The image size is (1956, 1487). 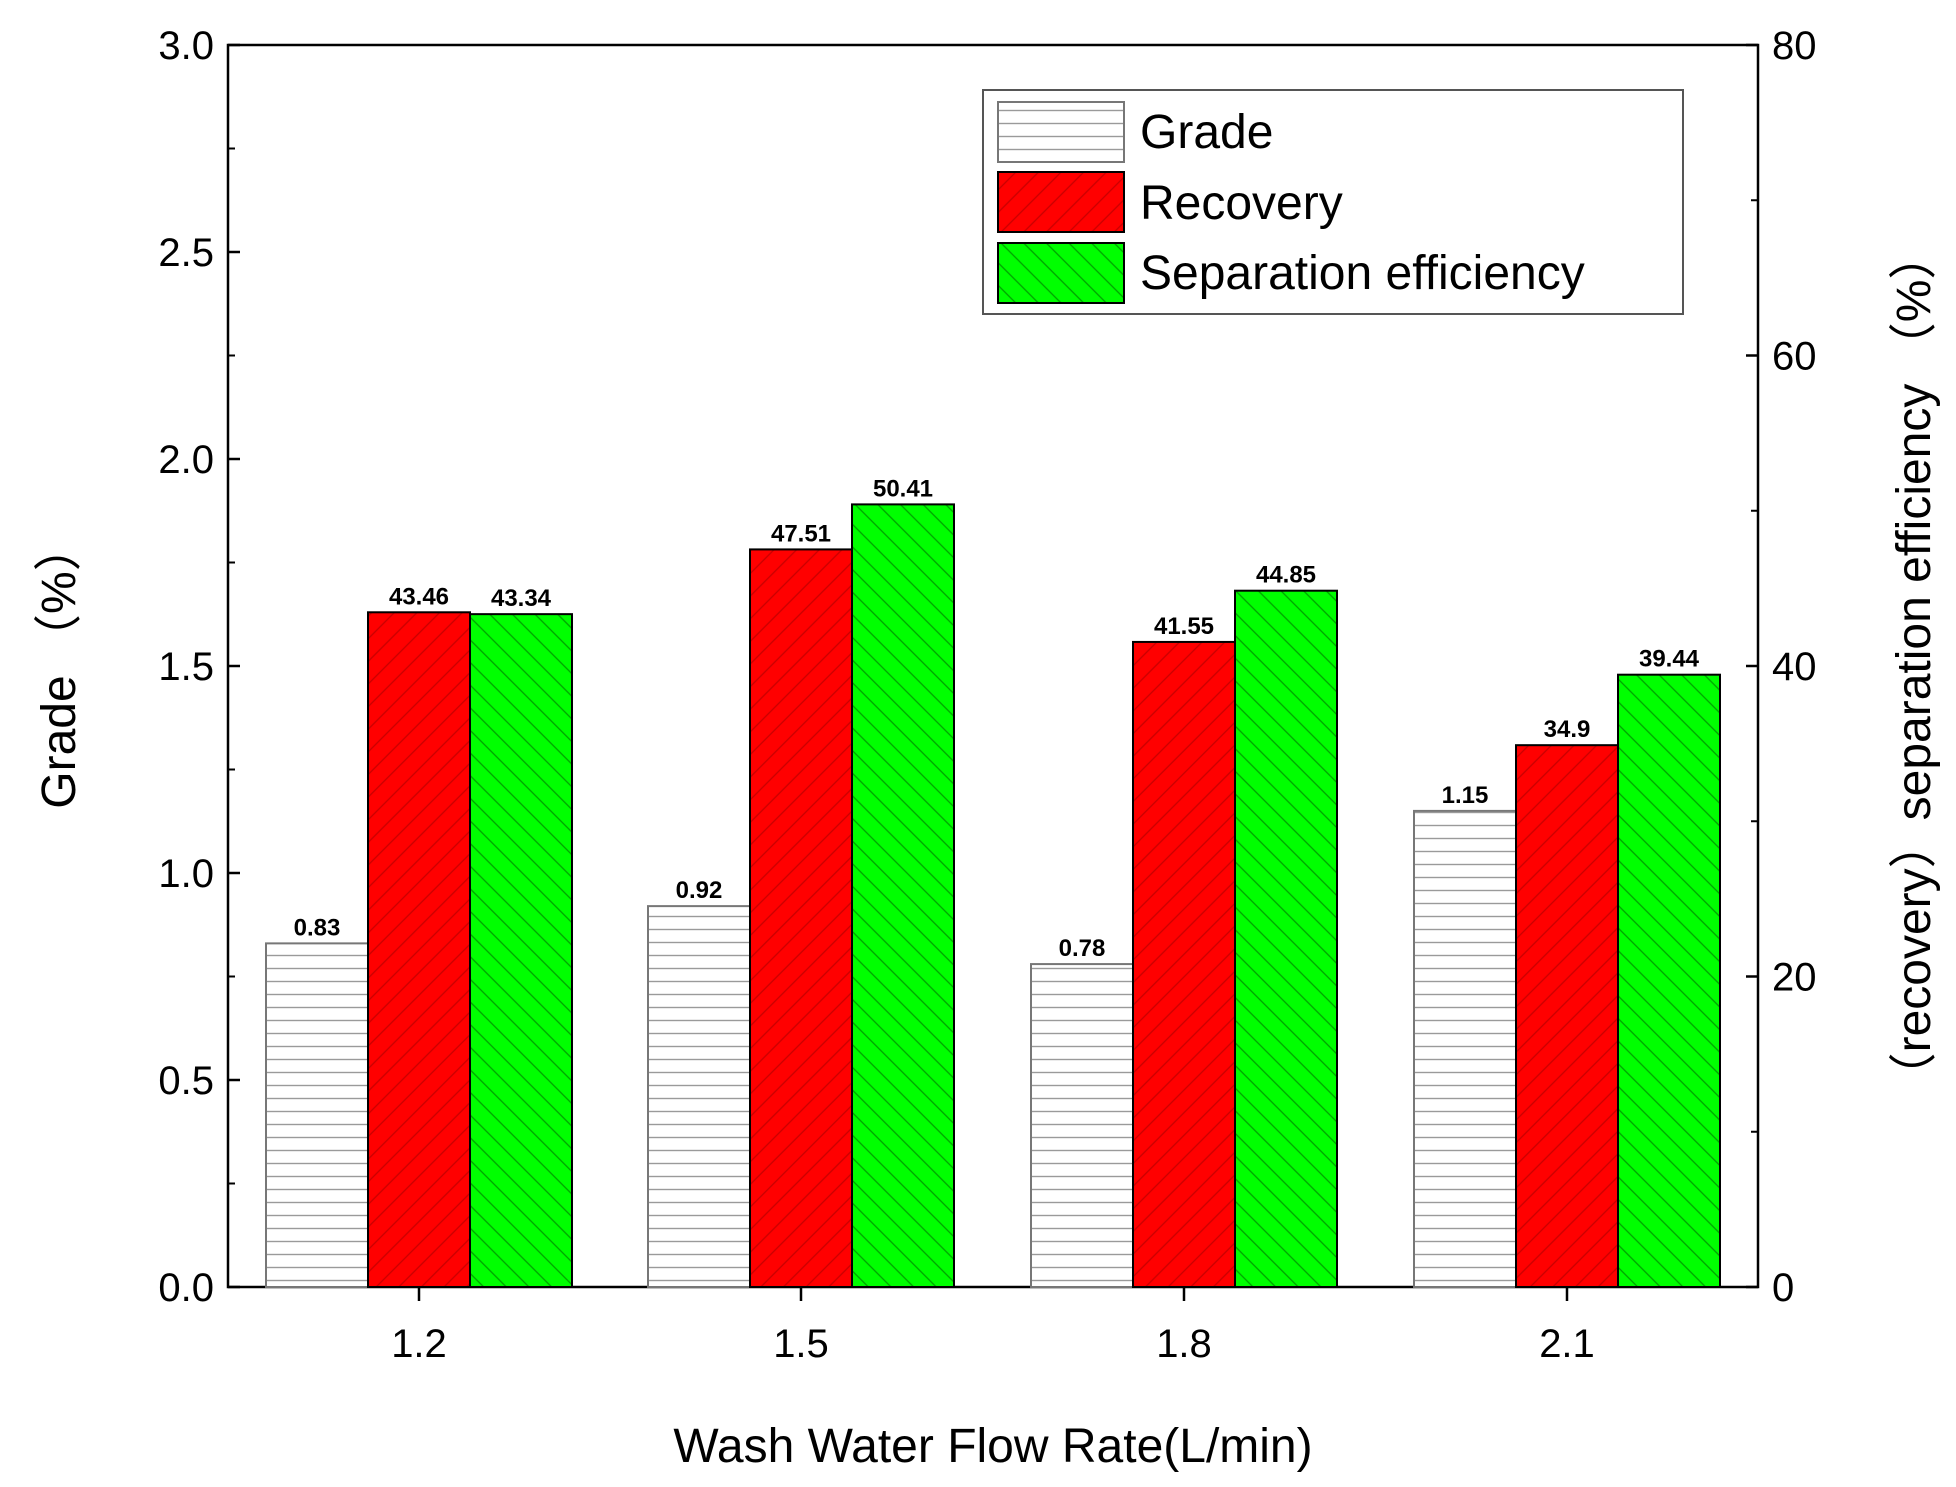 I want to click on right-tick-label: 60, so click(x=1794, y=357).